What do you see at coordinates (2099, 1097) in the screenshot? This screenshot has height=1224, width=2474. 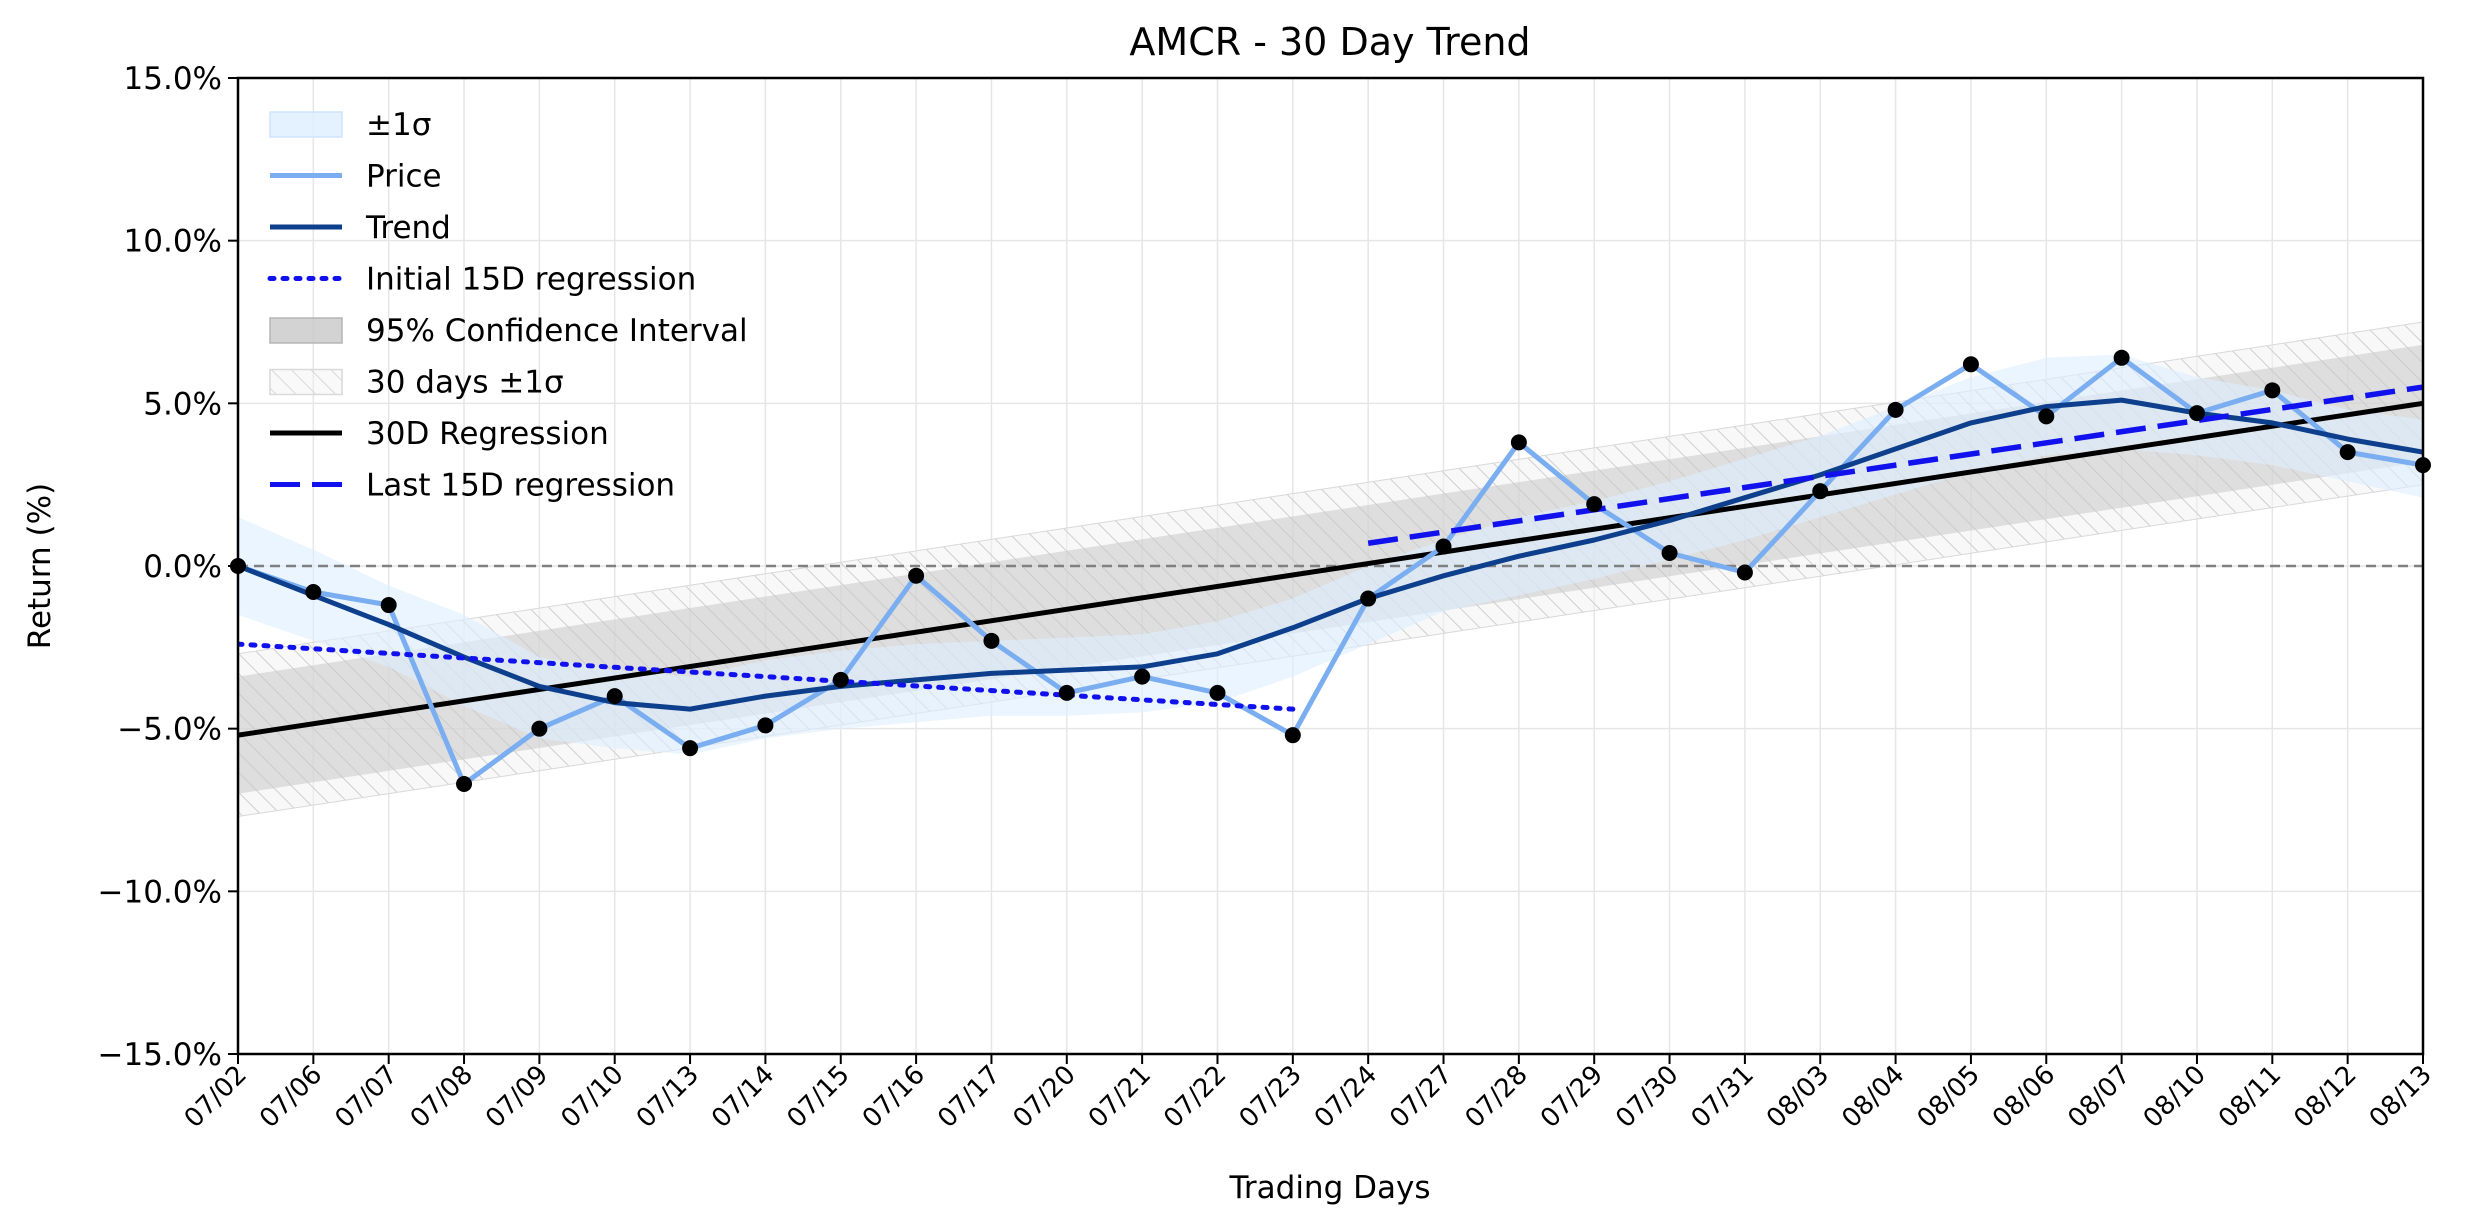 I see `x-tick-label: 08/07` at bounding box center [2099, 1097].